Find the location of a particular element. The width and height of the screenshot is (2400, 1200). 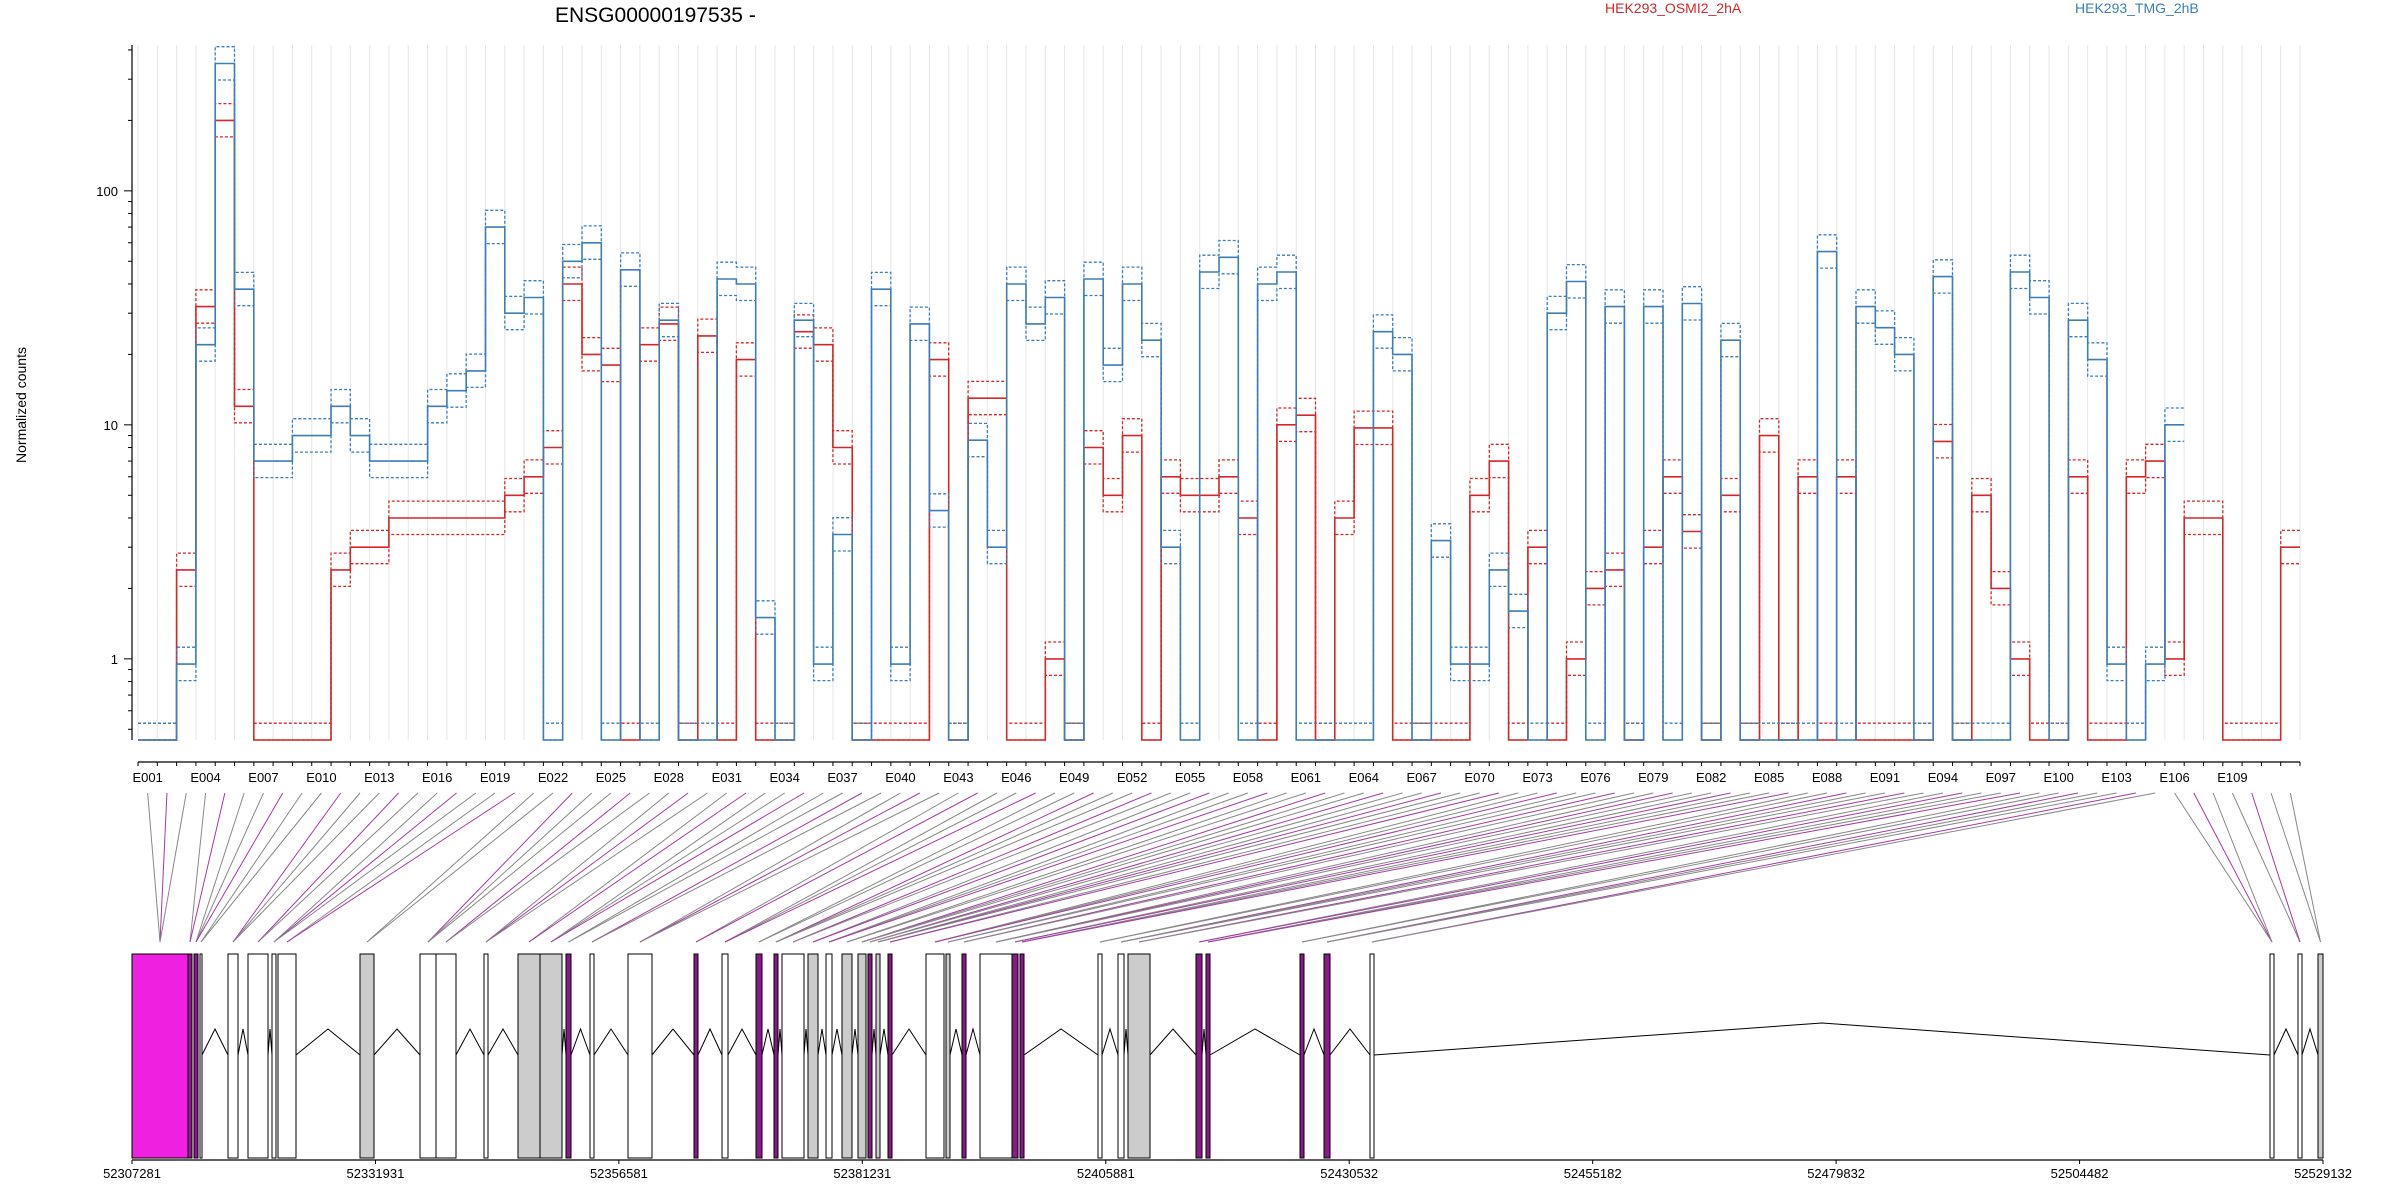

exon-connectors is located at coordinates (1234, 867).